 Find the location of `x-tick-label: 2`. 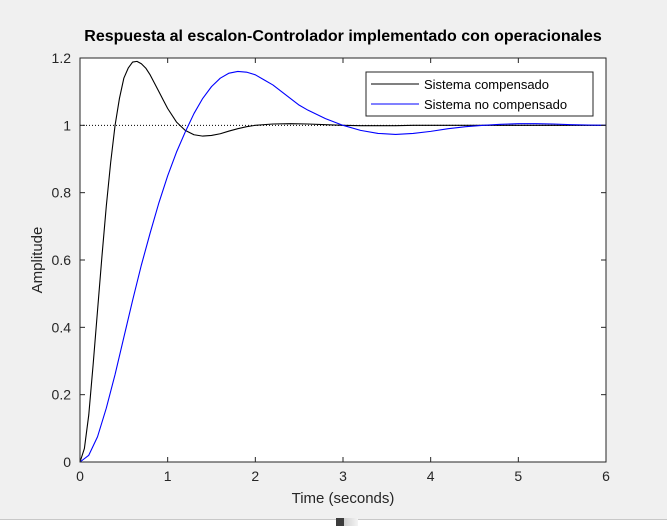

x-tick-label: 2 is located at coordinates (255, 476).